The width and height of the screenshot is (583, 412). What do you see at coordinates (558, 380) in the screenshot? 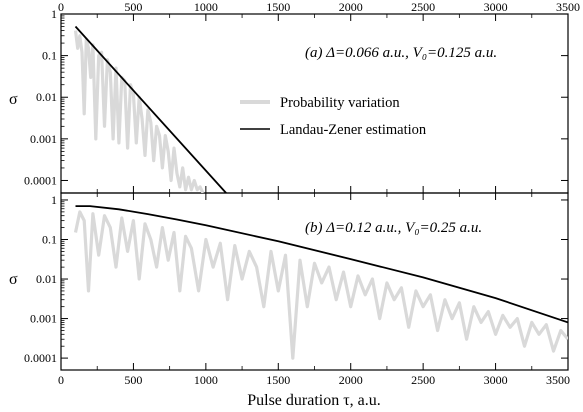
I see `panel-b-xtick-label: 3500` at bounding box center [558, 380].